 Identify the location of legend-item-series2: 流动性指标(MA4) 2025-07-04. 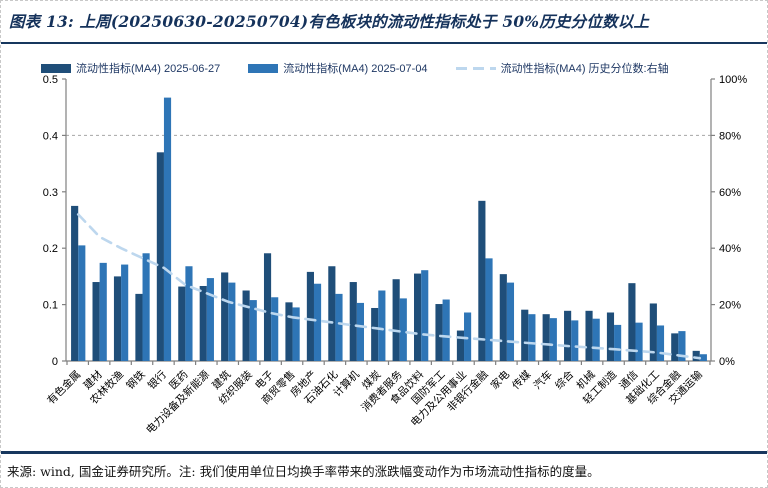
(338, 68).